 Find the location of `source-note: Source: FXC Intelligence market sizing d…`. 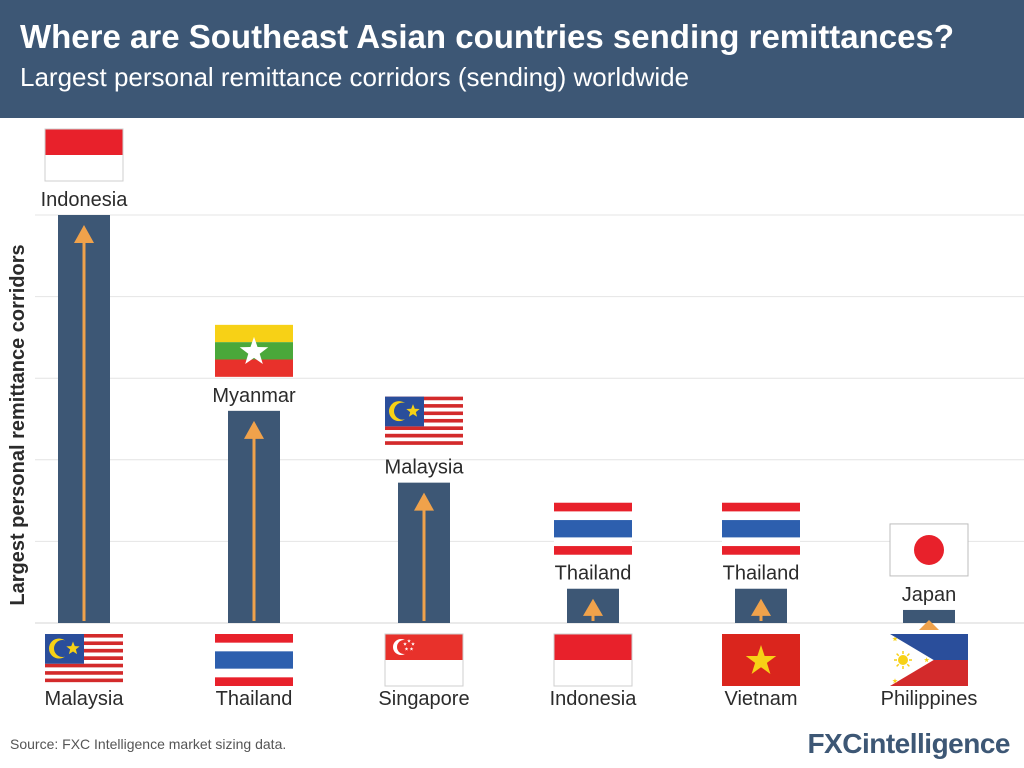

source-note: Source: FXC Intelligence market sizing d… is located at coordinates (148, 744).